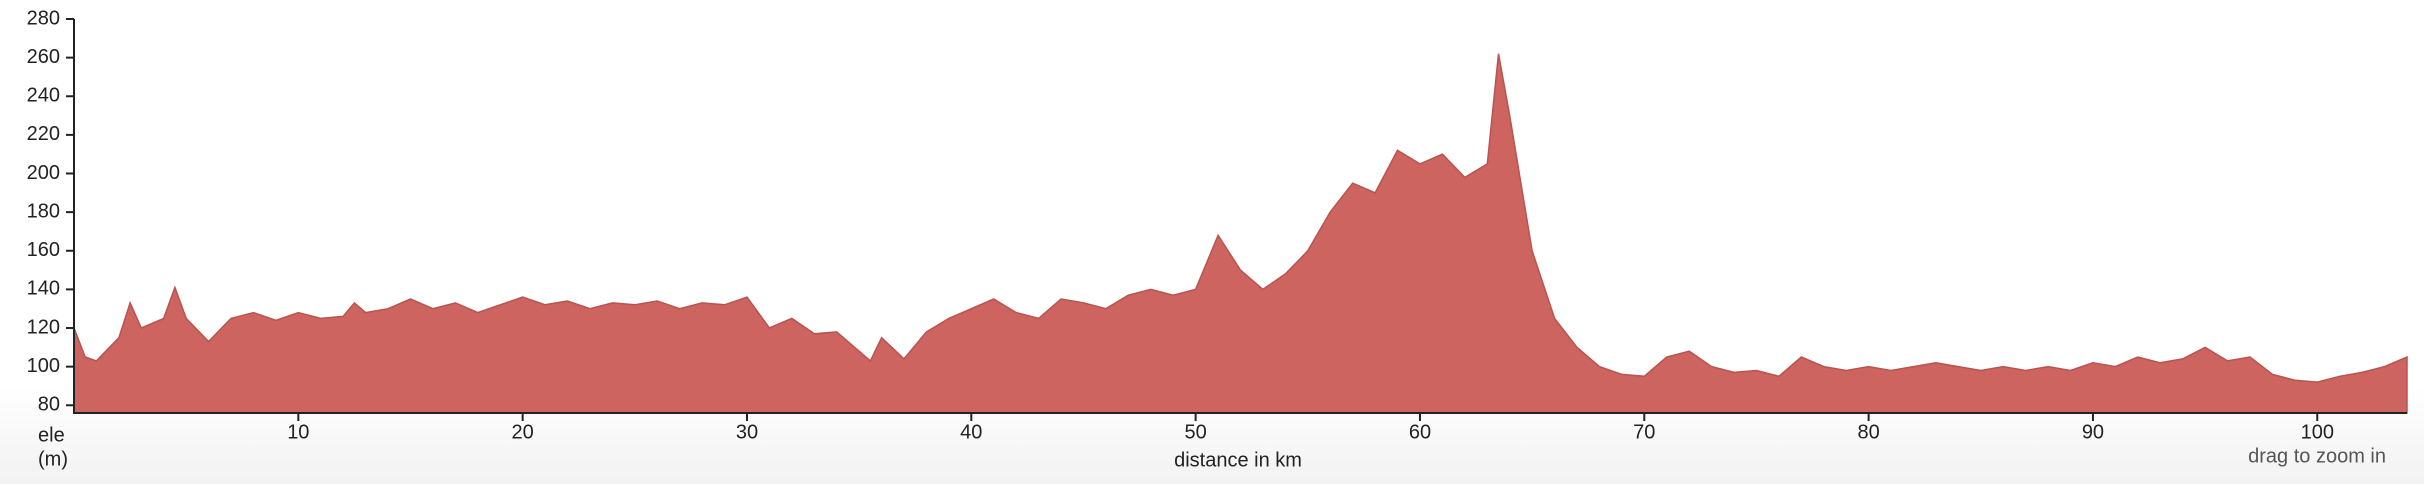 This screenshot has width=2424, height=484. I want to click on x-tick-label: 20, so click(523, 432).